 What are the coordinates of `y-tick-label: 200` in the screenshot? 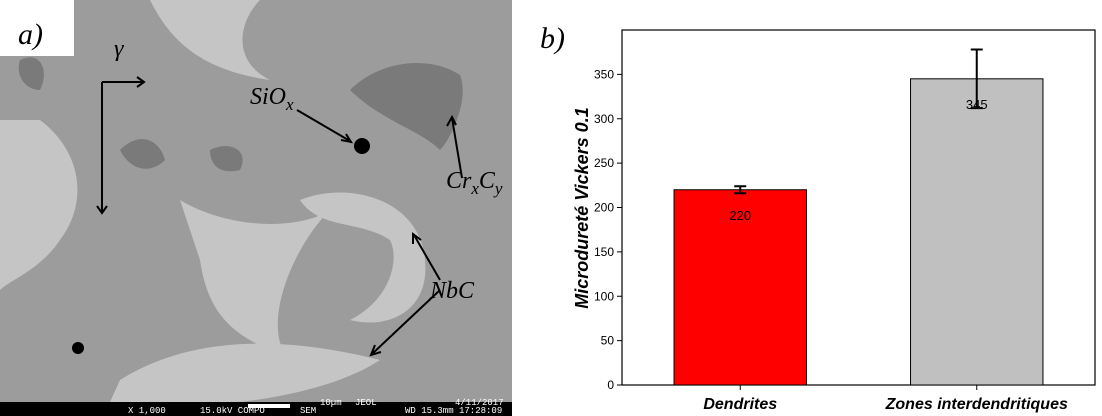 It's located at (604, 208).